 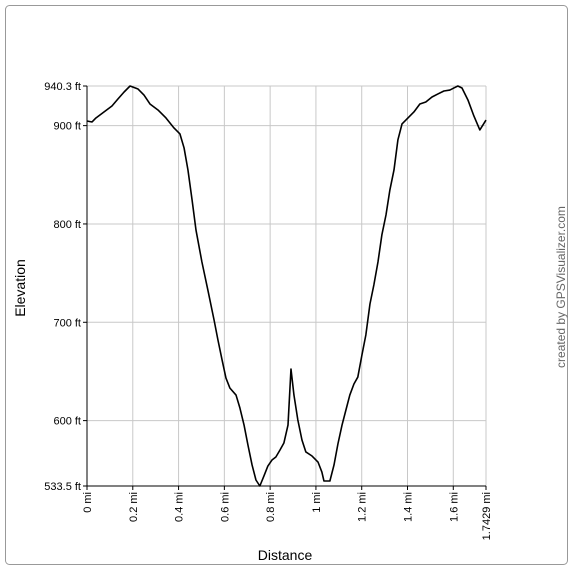 I want to click on x-tick-label: 0.6 mi, so click(x=225, y=507).